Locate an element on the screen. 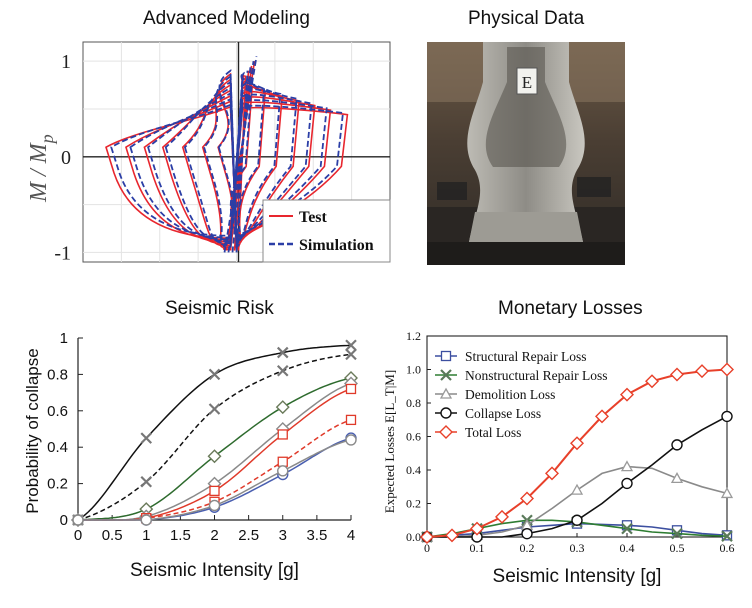  y-axis-label: Expected Losses E[L_T|M] is located at coordinates (389, 441).